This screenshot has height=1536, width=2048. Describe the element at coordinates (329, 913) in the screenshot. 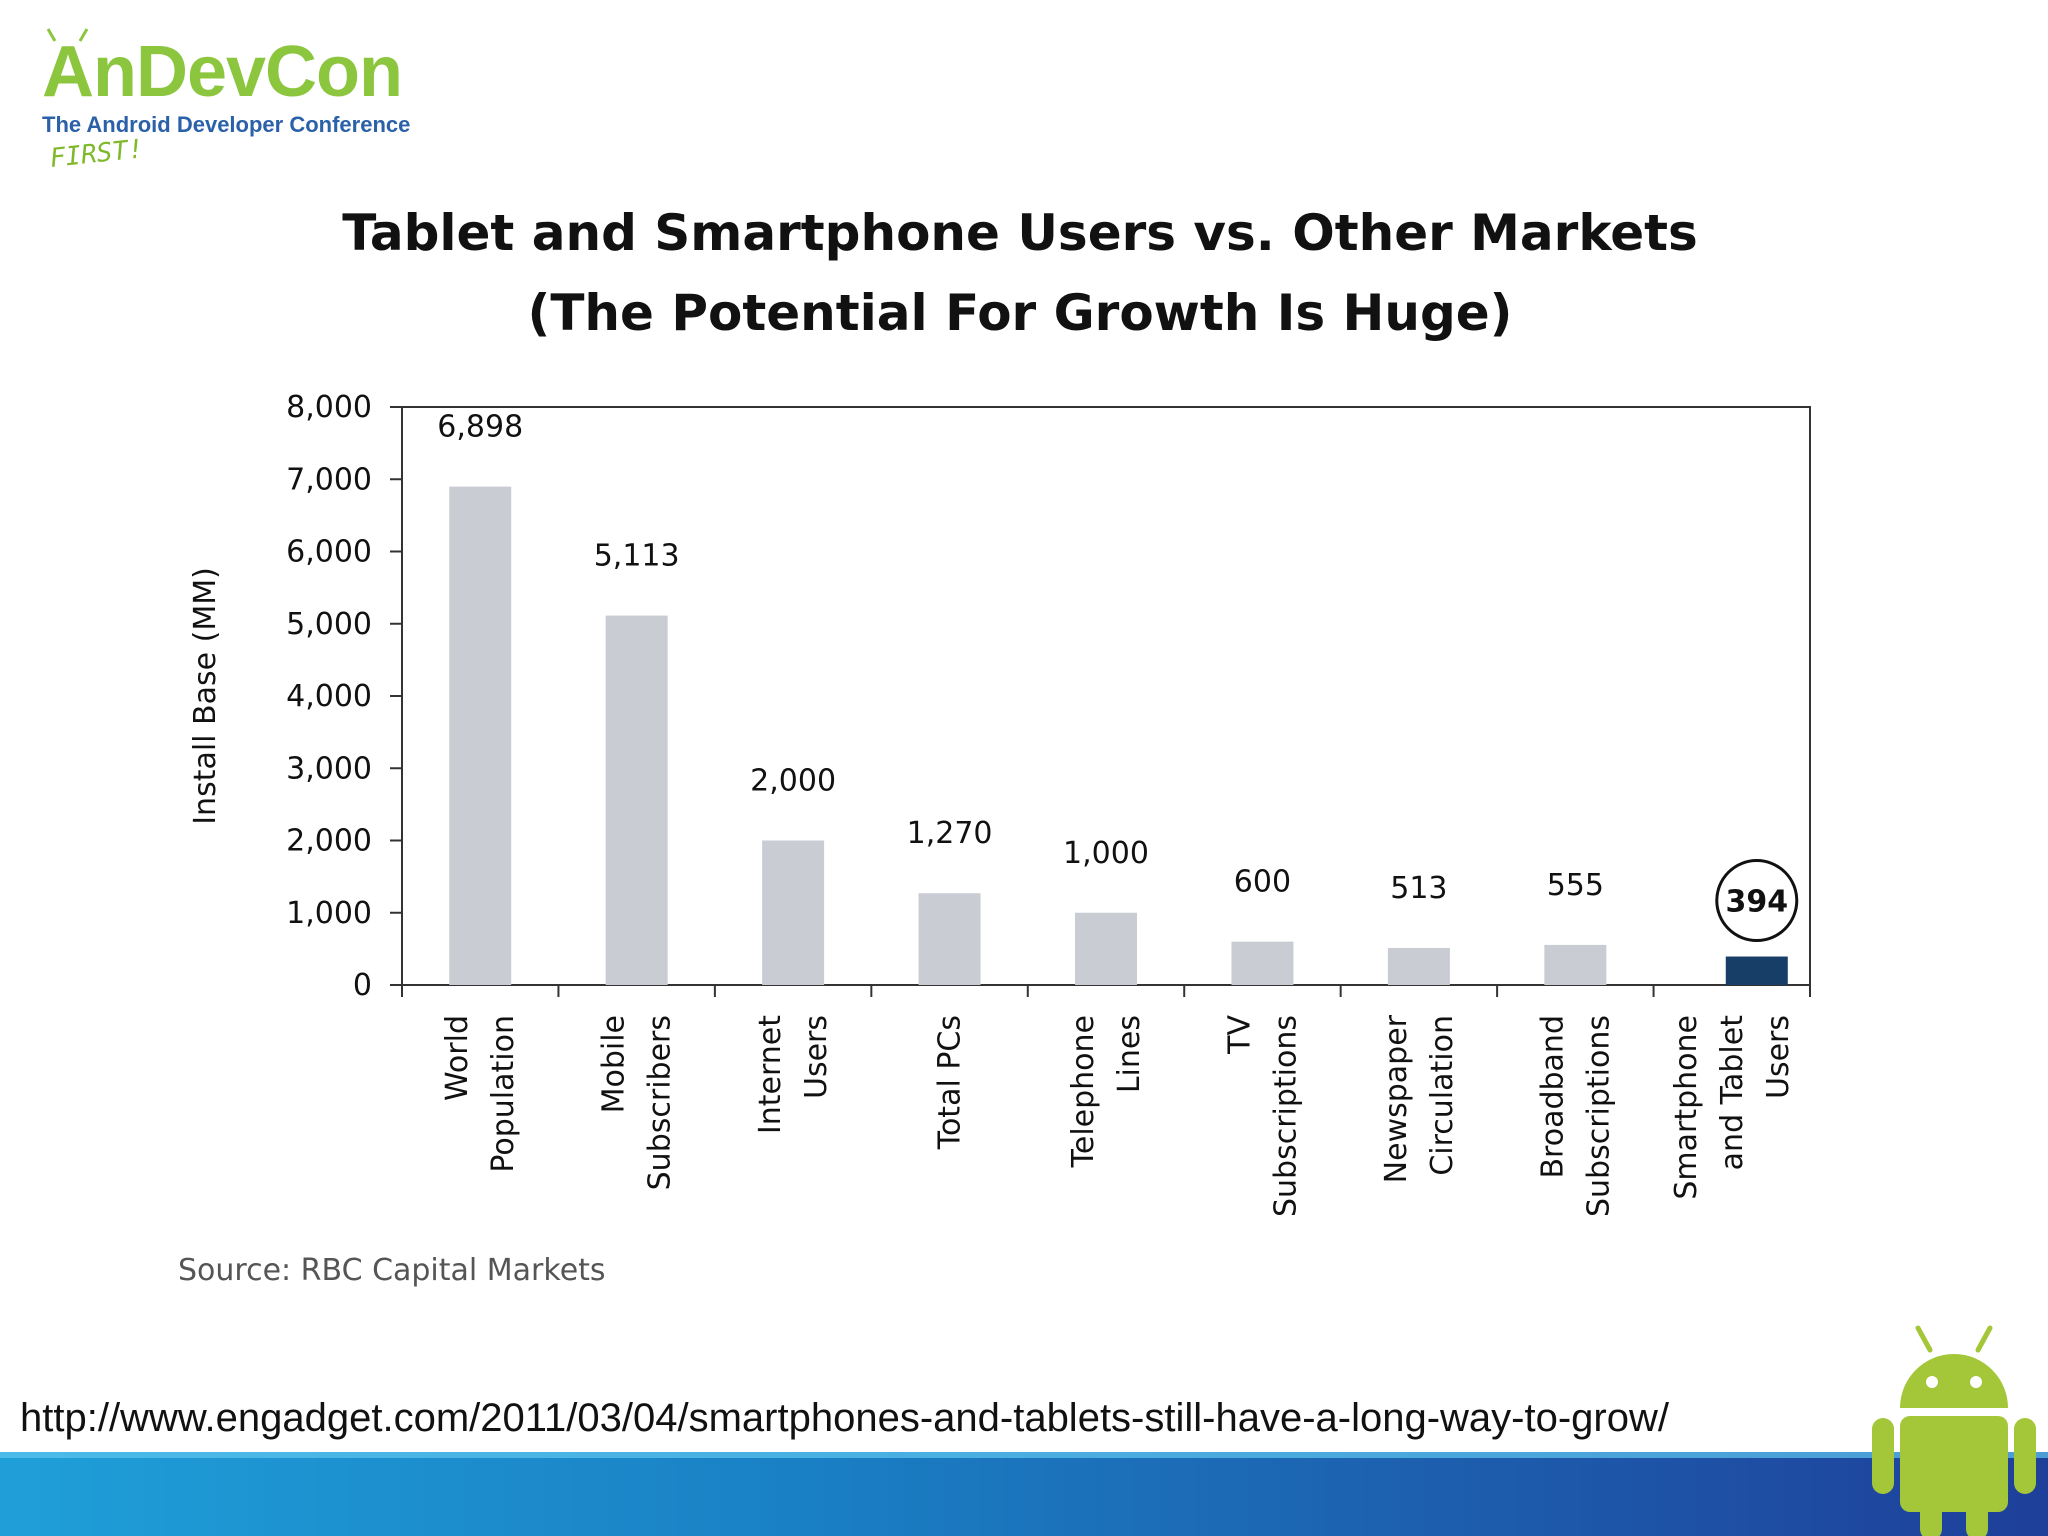

I see `y-tick-label: 1,000` at that location.